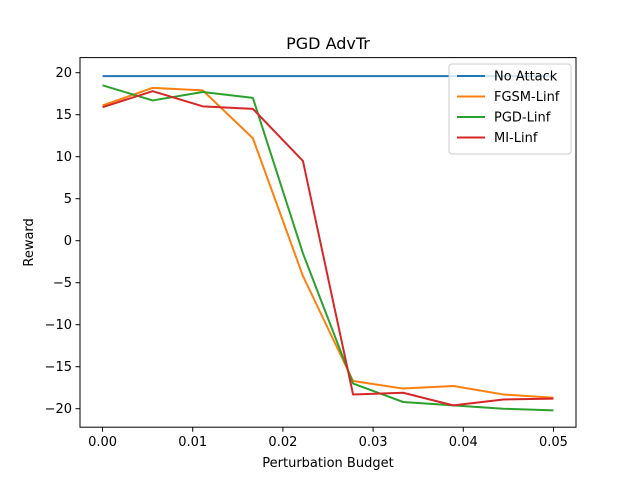 The image size is (640, 480). I want to click on y-tick-label: −5, so click(62, 283).